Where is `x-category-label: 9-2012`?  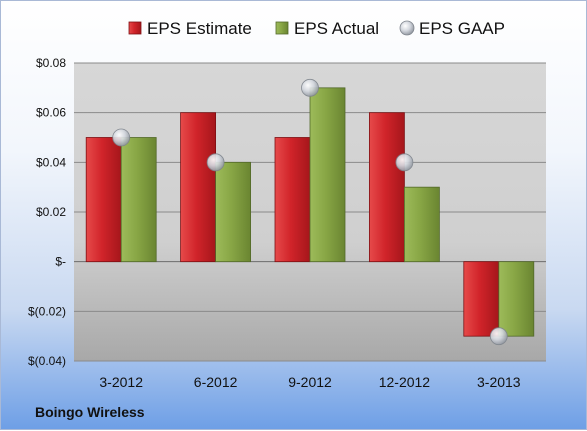
x-category-label: 9-2012 is located at coordinates (310, 382).